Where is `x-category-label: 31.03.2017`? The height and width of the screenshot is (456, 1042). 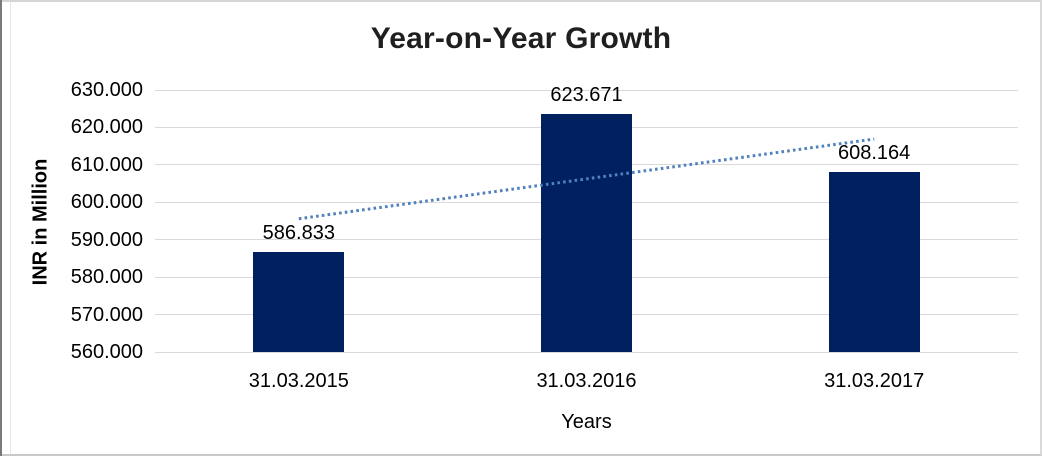 x-category-label: 31.03.2017 is located at coordinates (874, 381).